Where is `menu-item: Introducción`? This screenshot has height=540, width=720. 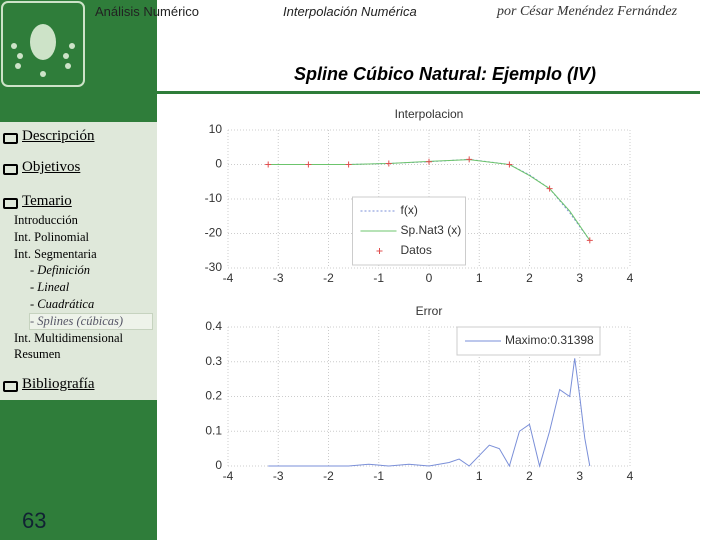
menu-item: Introducción is located at coordinates (46, 220).